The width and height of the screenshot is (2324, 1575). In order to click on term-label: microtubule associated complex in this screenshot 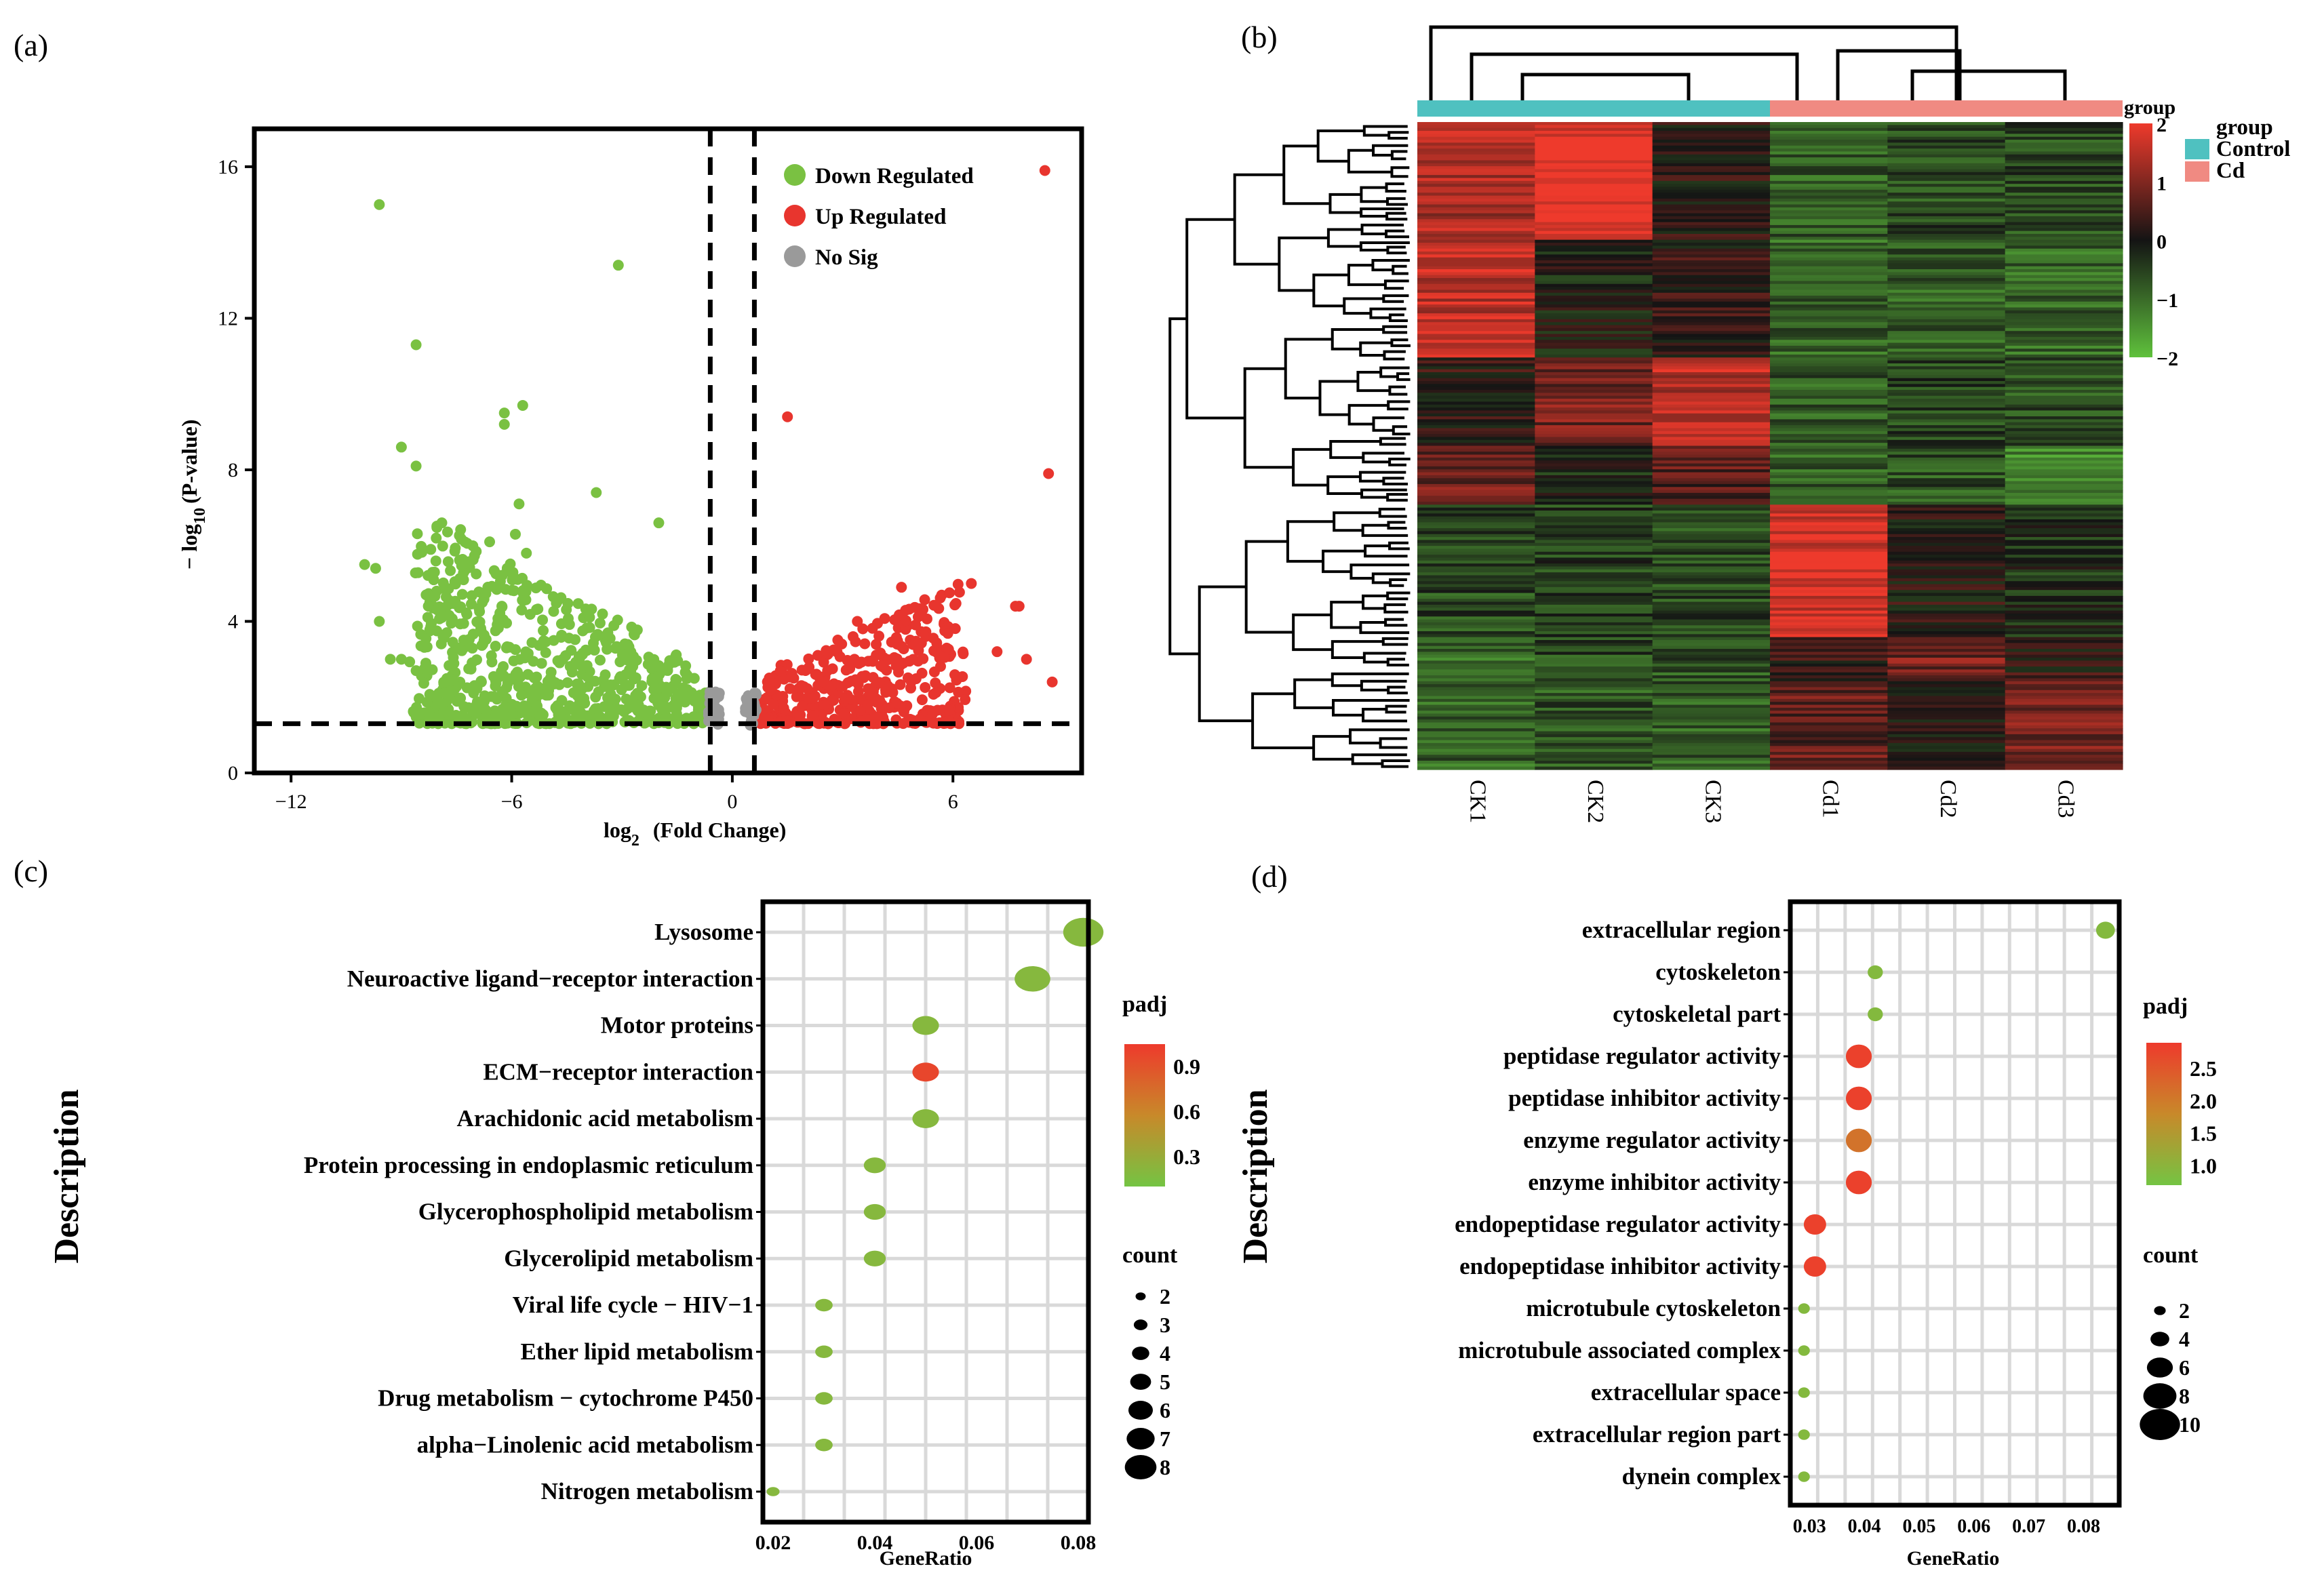, I will do `click(1619, 1350)`.